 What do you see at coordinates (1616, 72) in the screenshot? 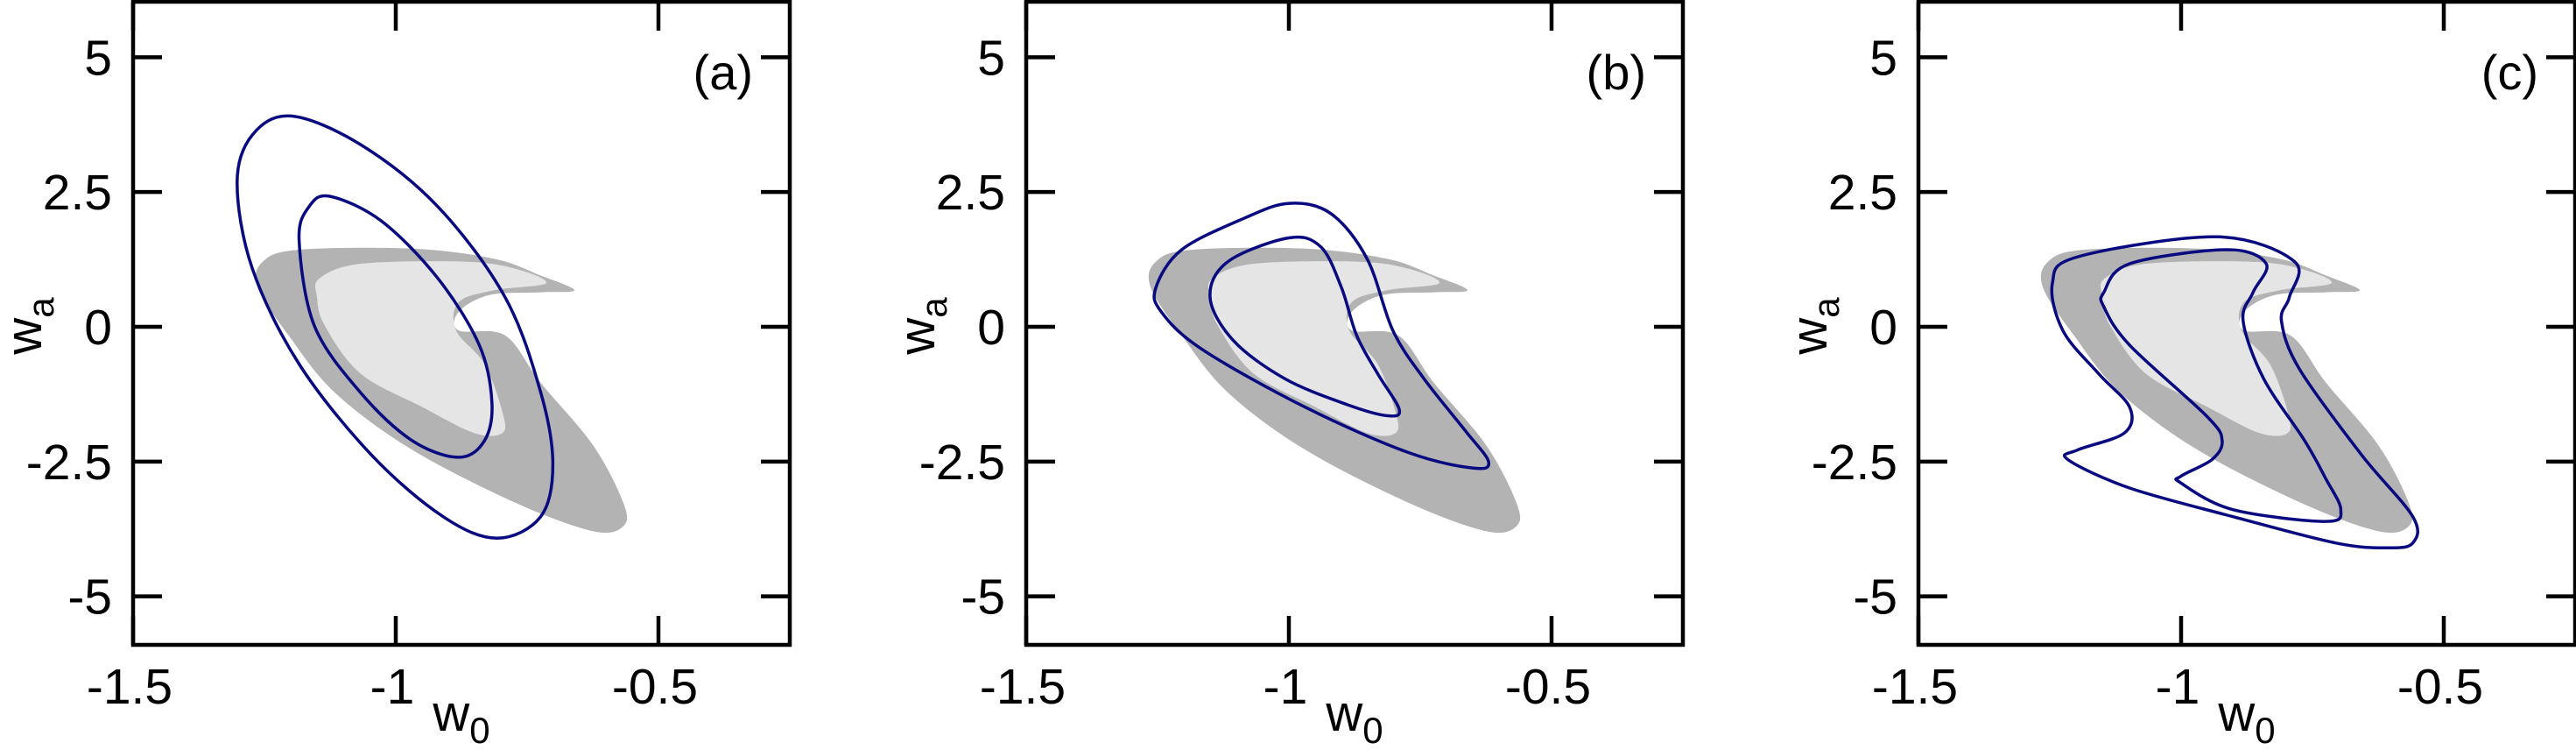
I see `panel-label: (b)` at bounding box center [1616, 72].